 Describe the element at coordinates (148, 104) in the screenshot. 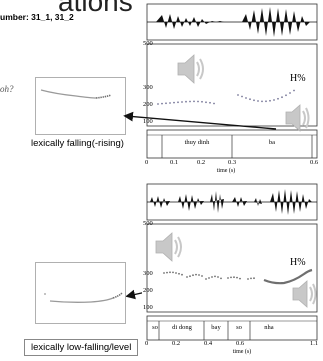

I see `top-f0-tick-200: 200` at that location.